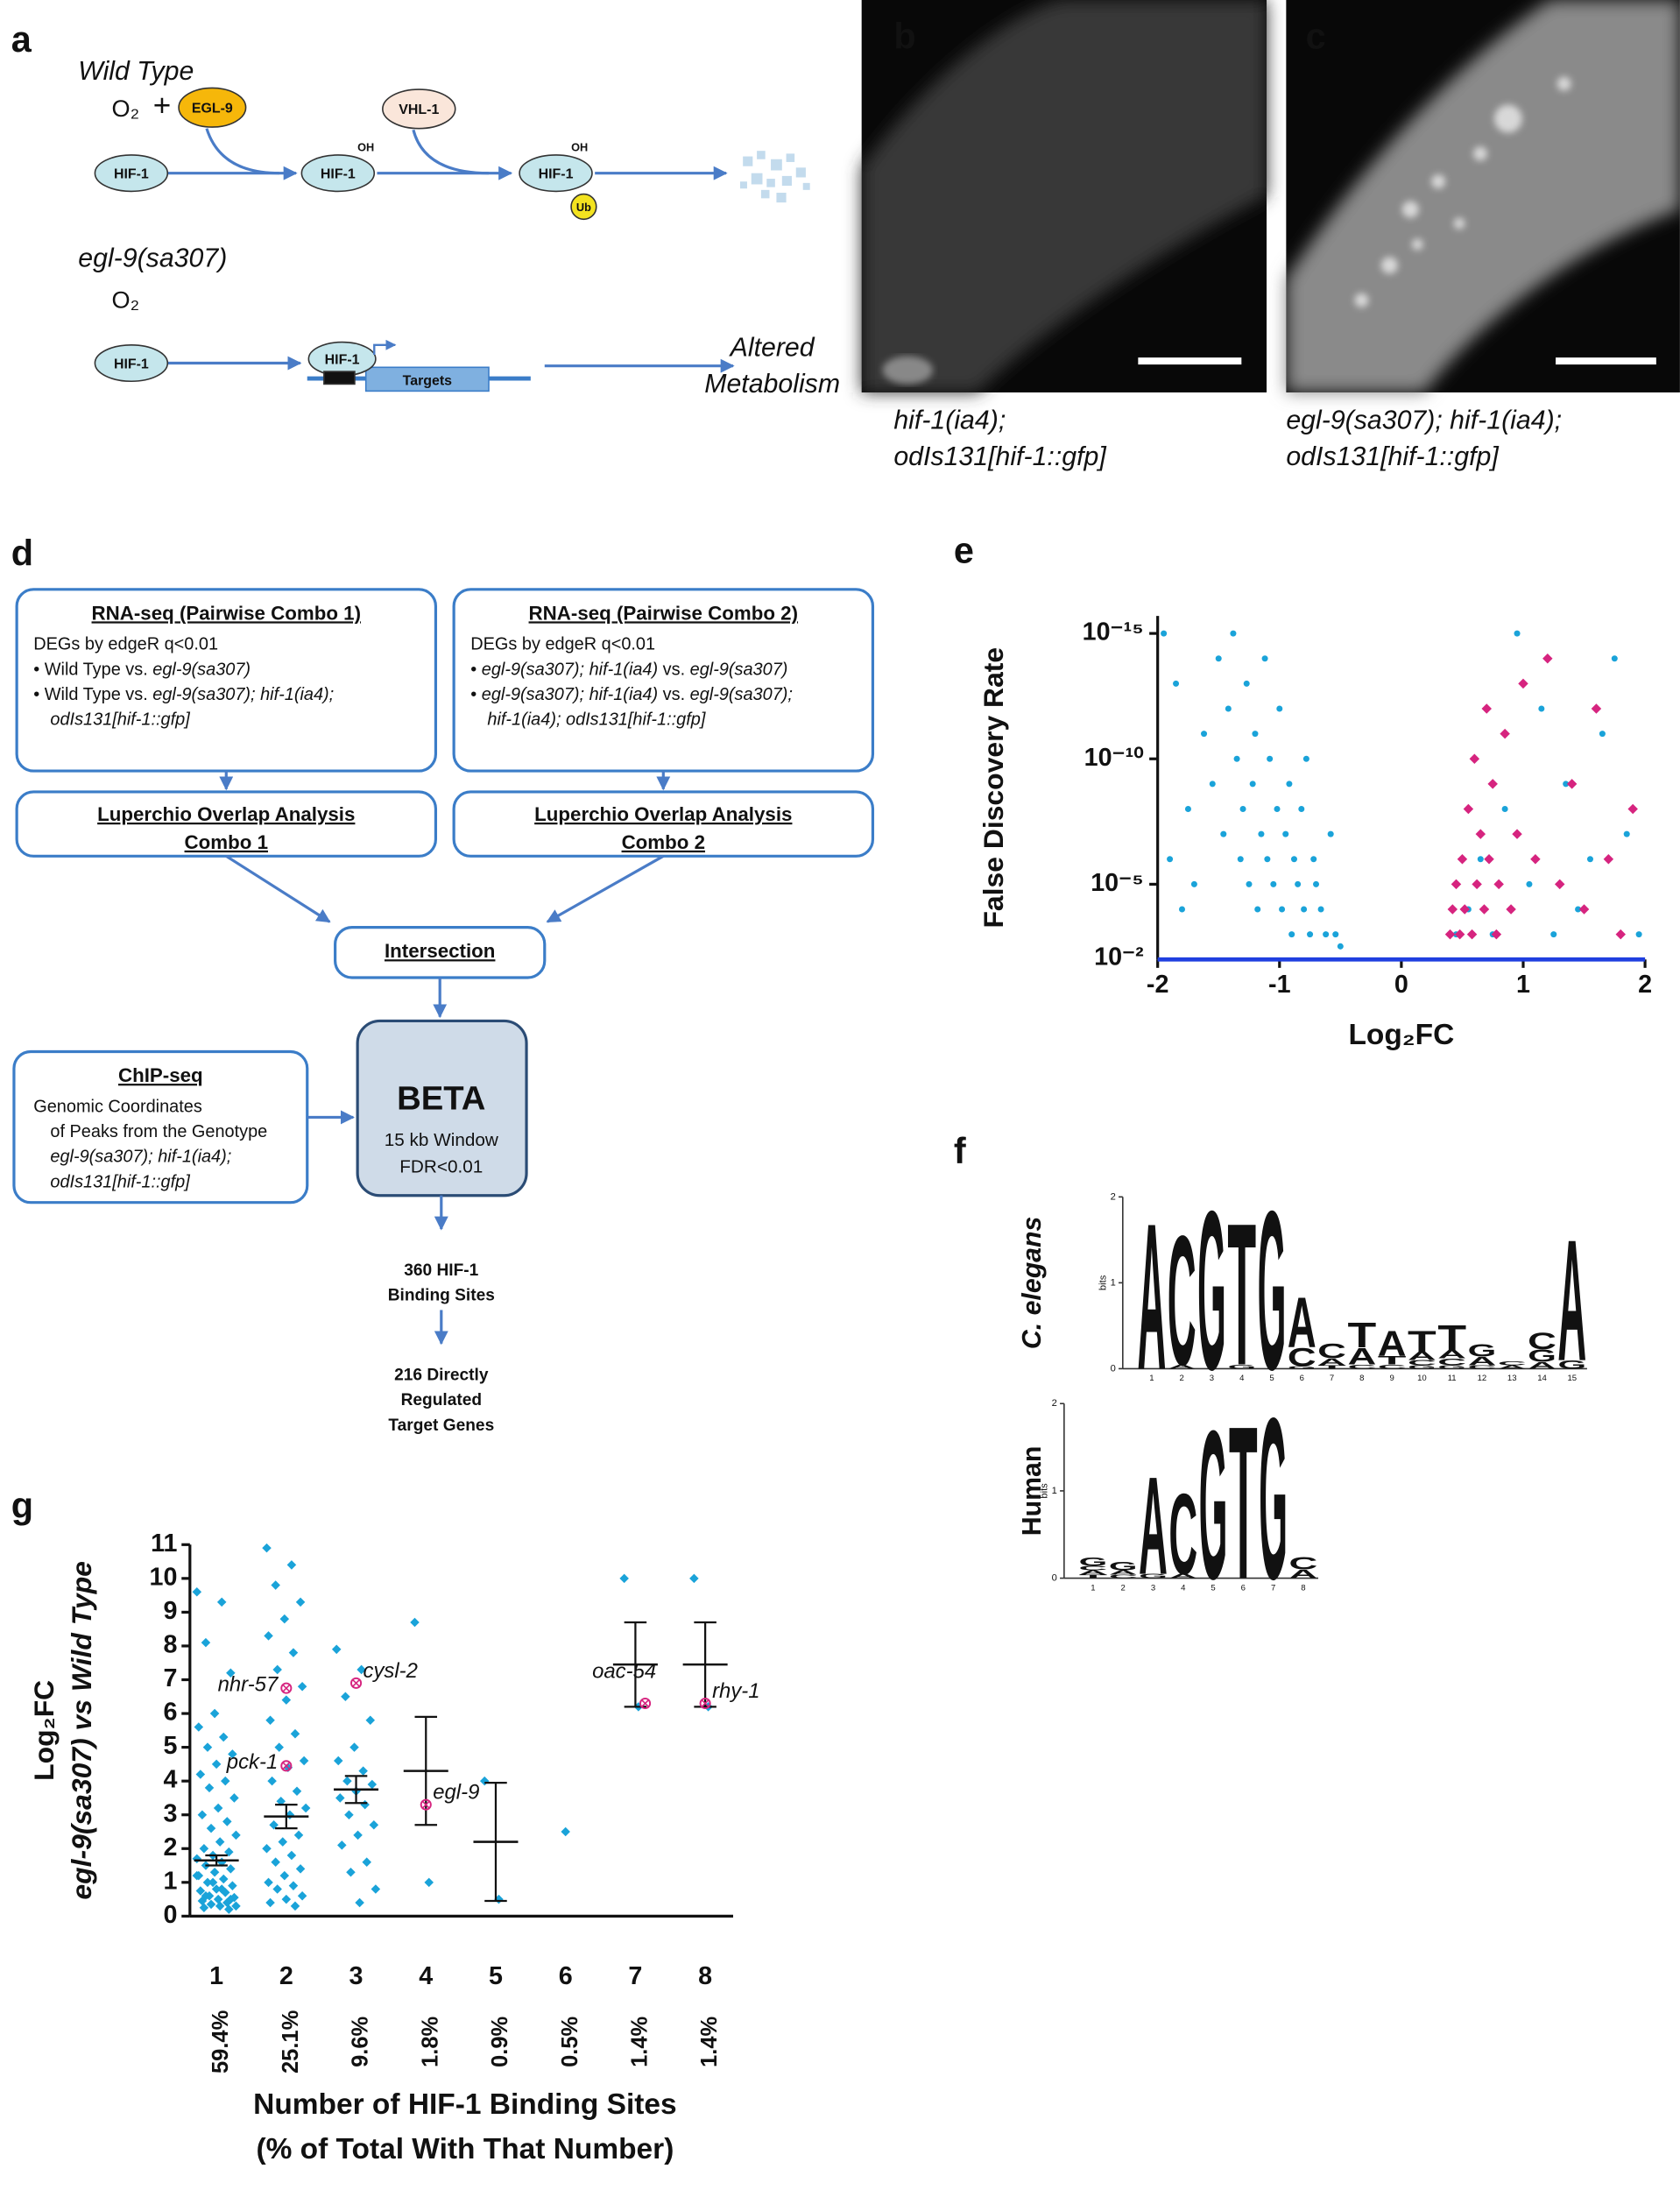 The image size is (1680, 2190). Describe the element at coordinates (1424, 420) in the screenshot. I see `image-caption: egl-9(sa307); hif-1(ia4);` at that location.